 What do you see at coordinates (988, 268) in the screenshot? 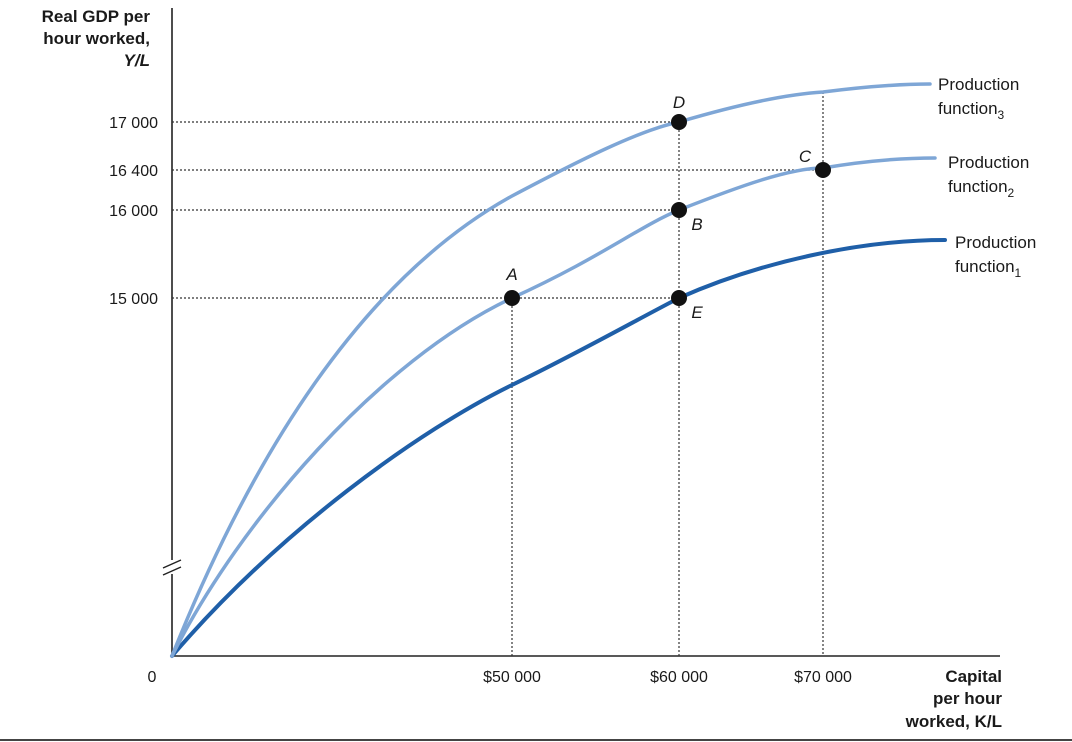
I see `curve-label-1-sub: function1` at bounding box center [988, 268].